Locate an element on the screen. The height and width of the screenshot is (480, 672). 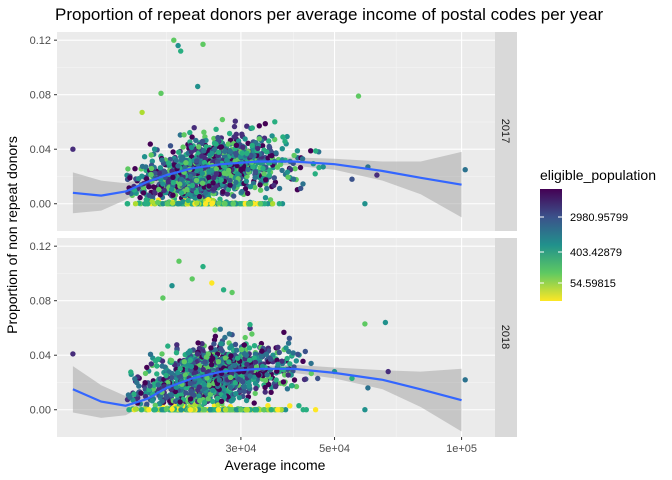
x-axis: 3e+04 5e+04 1e+05 is located at coordinates (351, 446).